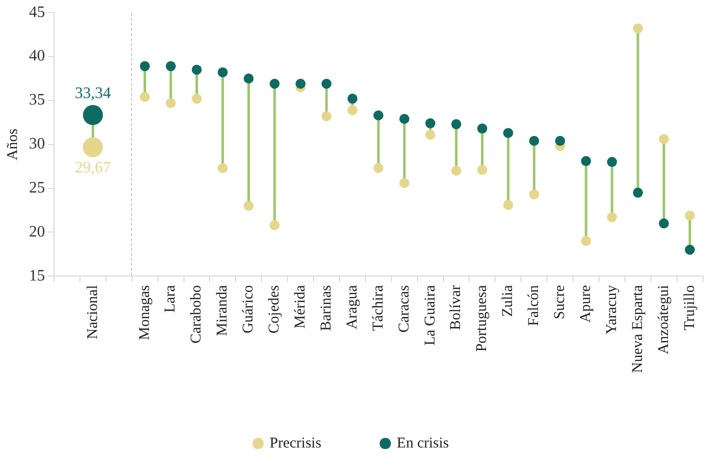 The height and width of the screenshot is (461, 711). What do you see at coordinates (534, 305) in the screenshot?
I see `x-tick-label: Falcón` at bounding box center [534, 305].